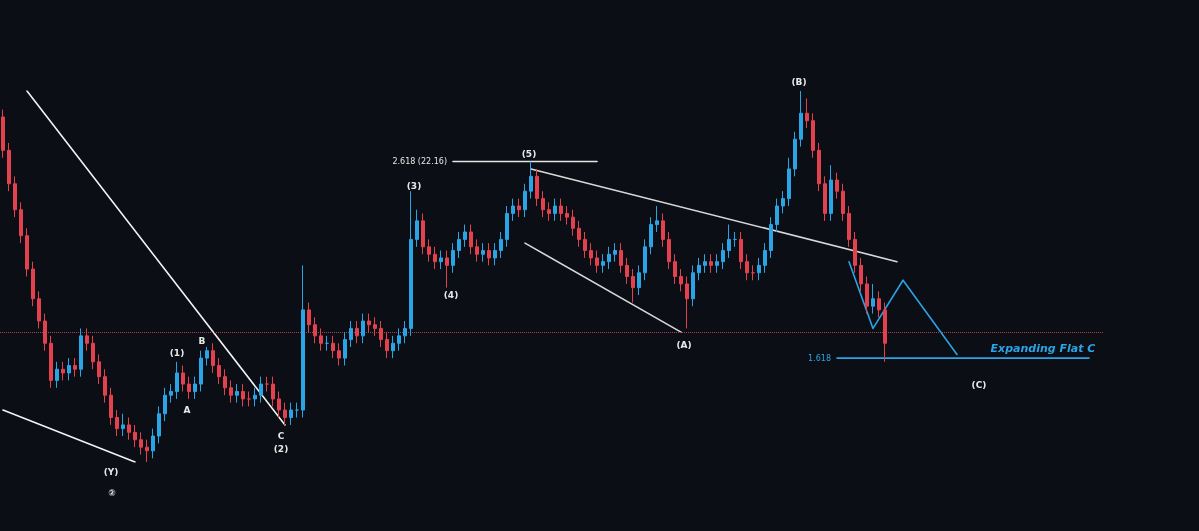 This screenshot has width=1199, height=531. I want to click on text: (Y), so click(111, 472).